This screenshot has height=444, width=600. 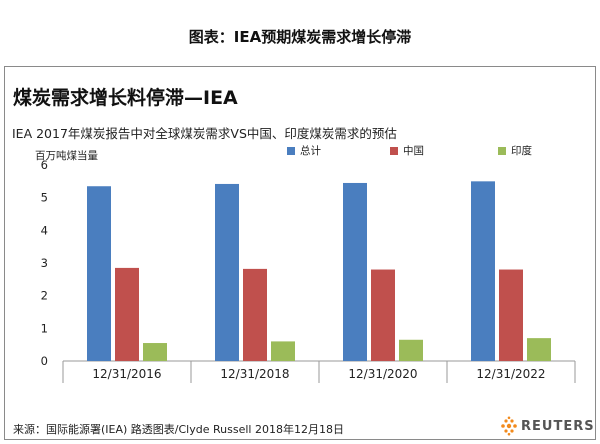 I want to click on legend-label-india: 印度, so click(x=521, y=151).